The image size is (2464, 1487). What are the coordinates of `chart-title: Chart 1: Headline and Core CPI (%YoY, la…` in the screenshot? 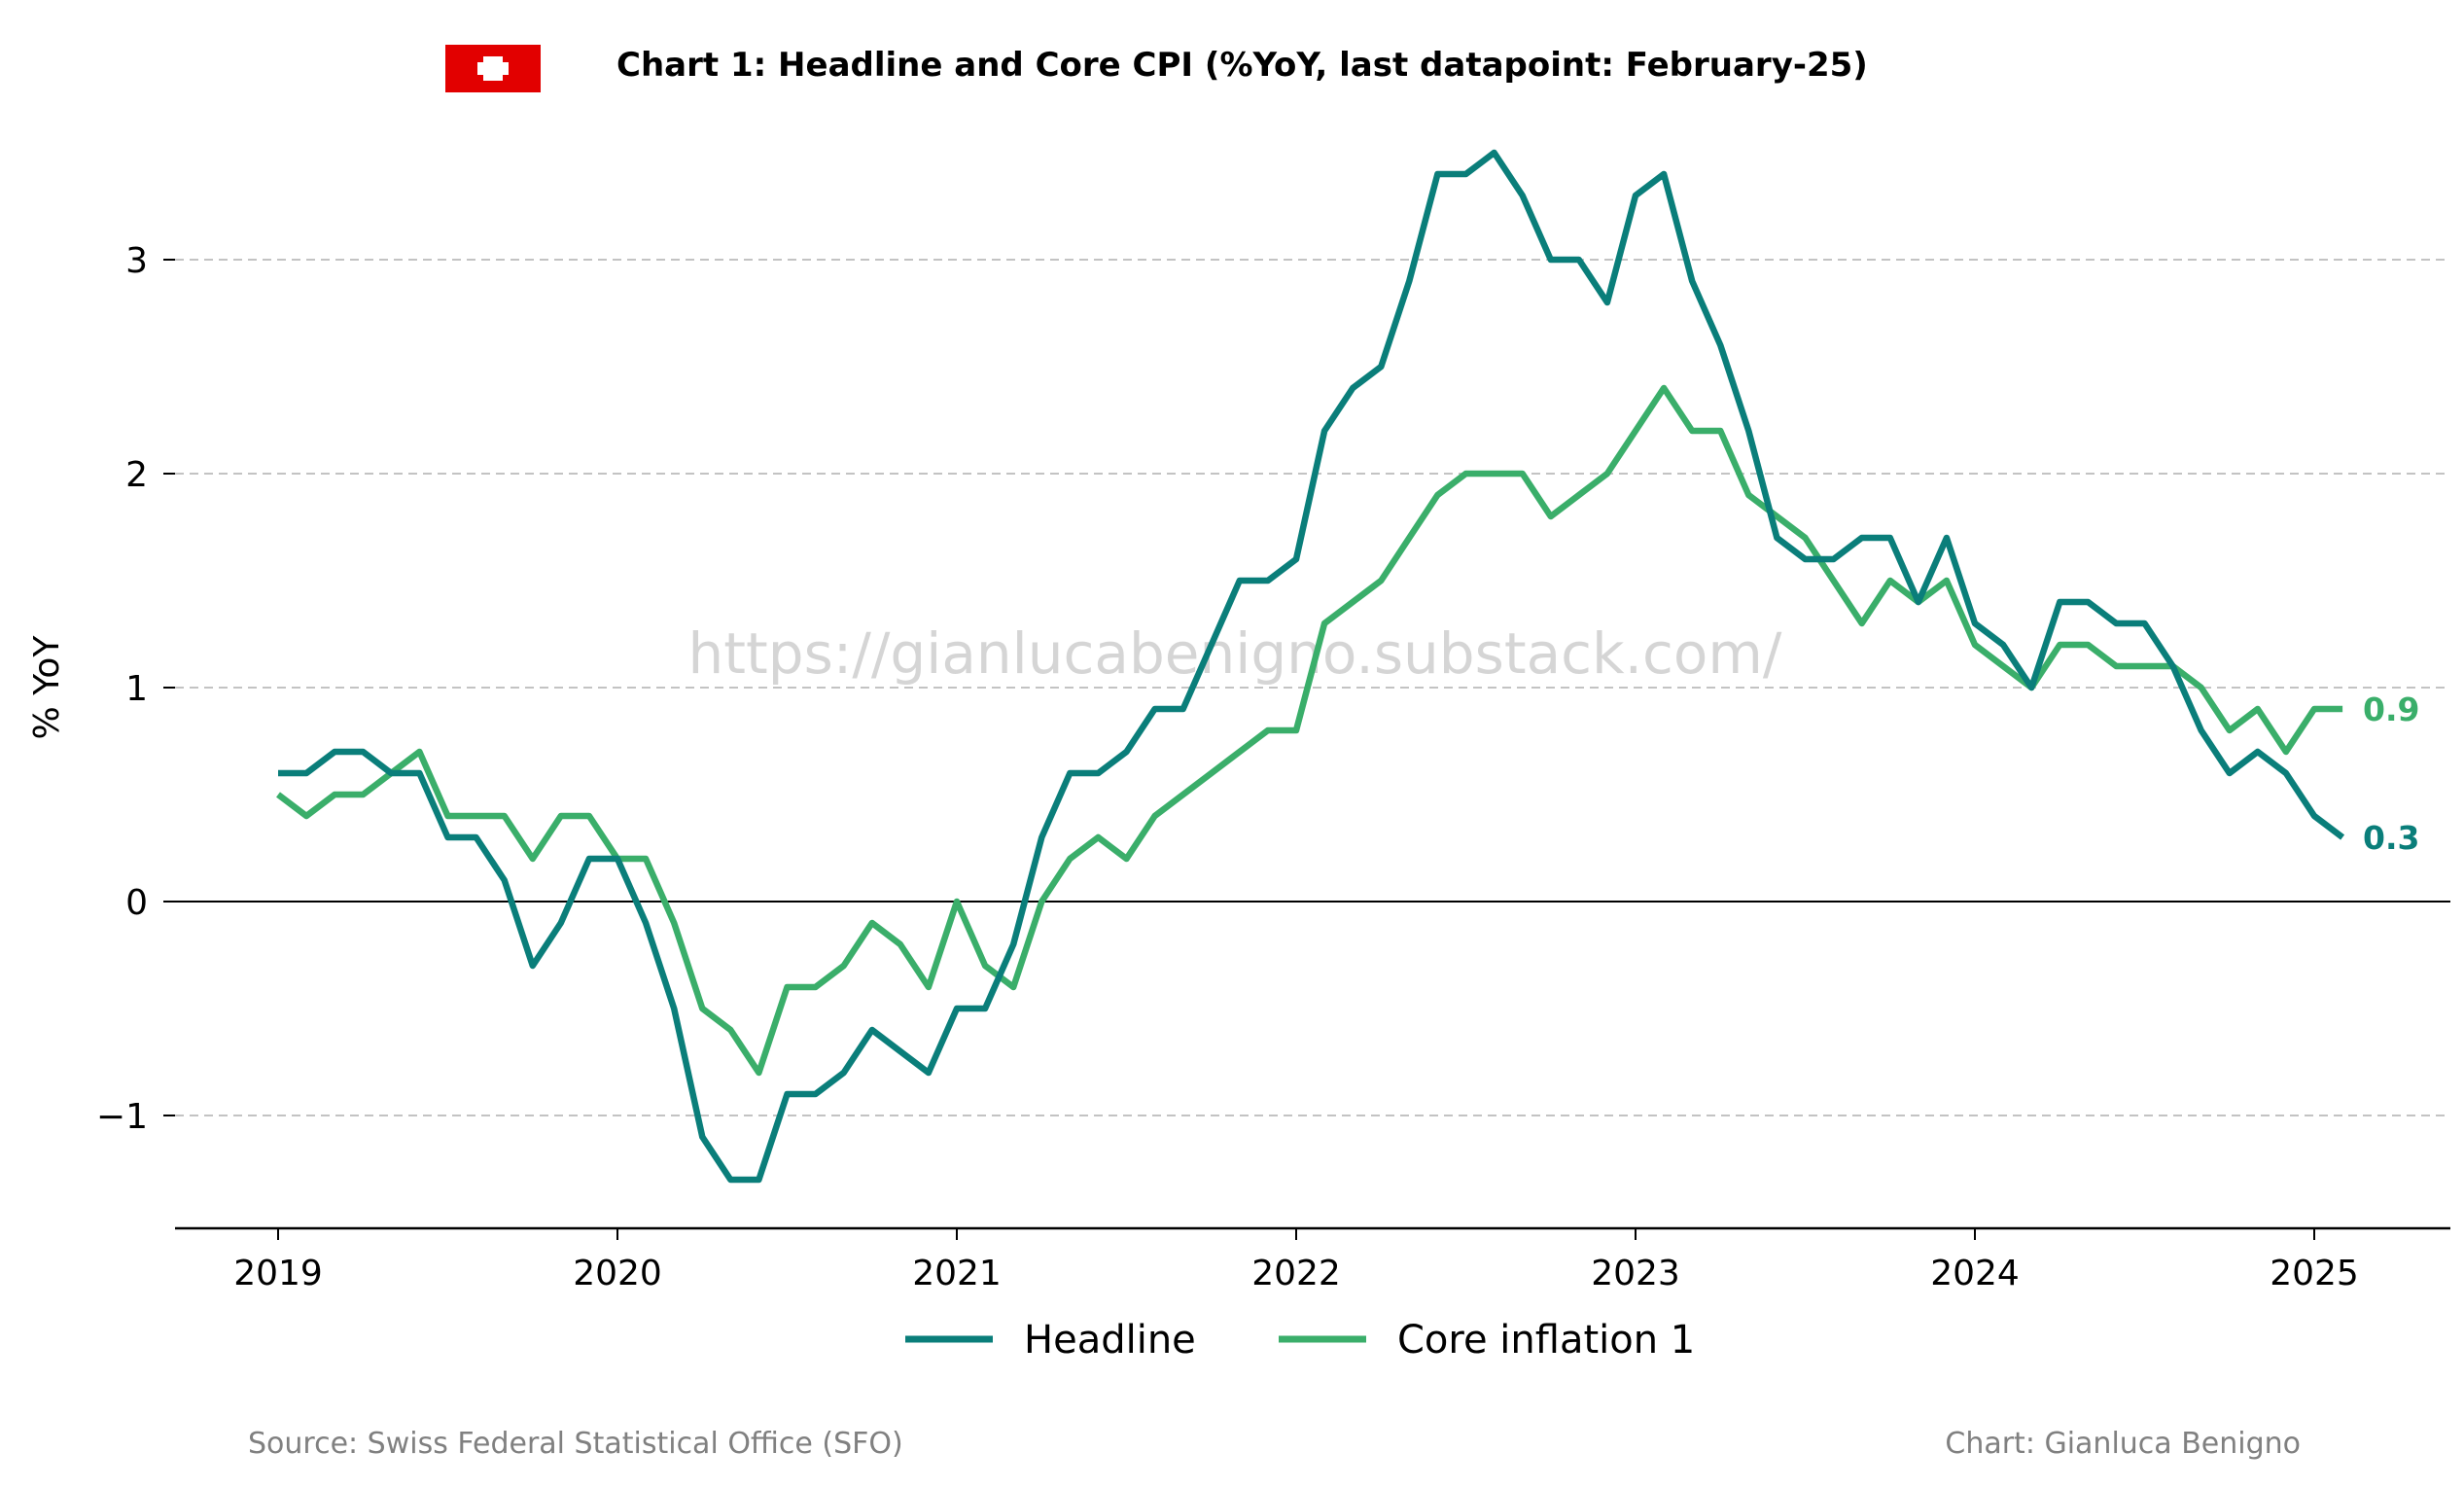 It's located at (1242, 66).